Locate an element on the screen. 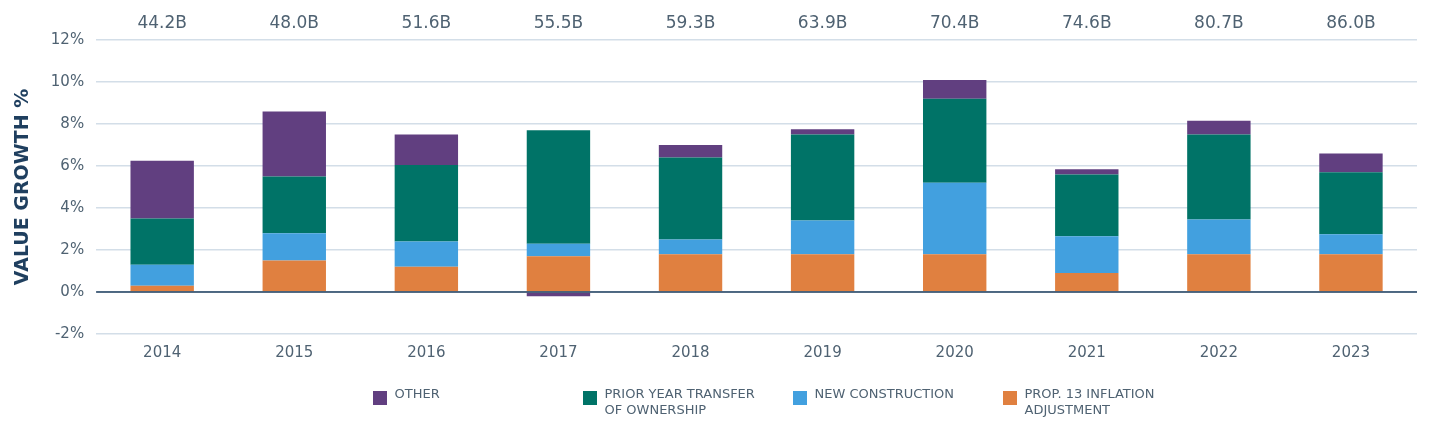 The image size is (1445, 435). y-tick-label: 4% is located at coordinates (72, 206).